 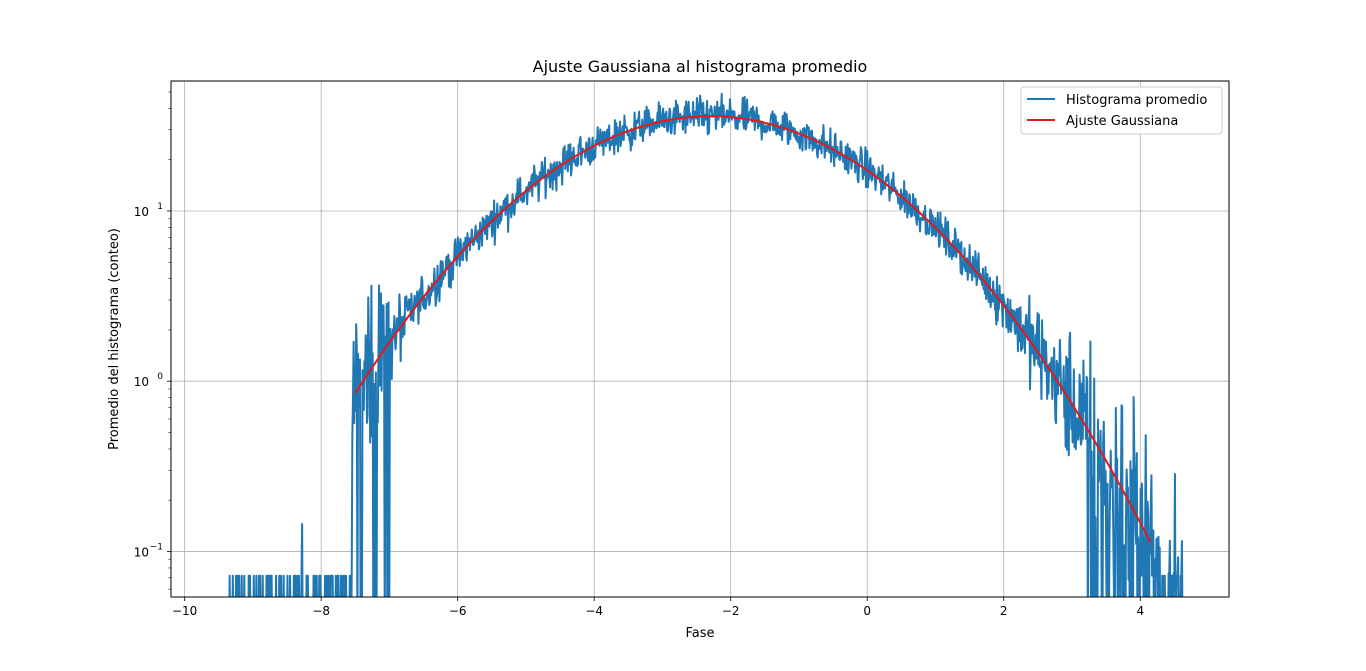 I want to click on x-axis: −10 −8 −6 −4 −2 0 2 4, so click(x=658, y=607).